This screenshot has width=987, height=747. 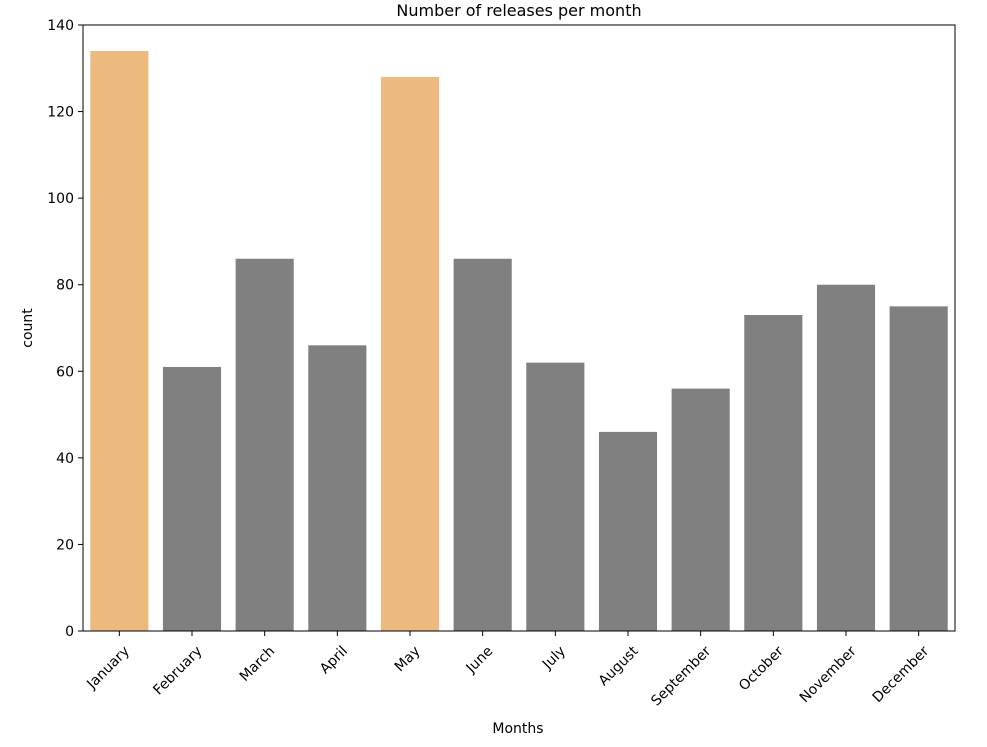 What do you see at coordinates (264, 444) in the screenshot?
I see `bar-march` at bounding box center [264, 444].